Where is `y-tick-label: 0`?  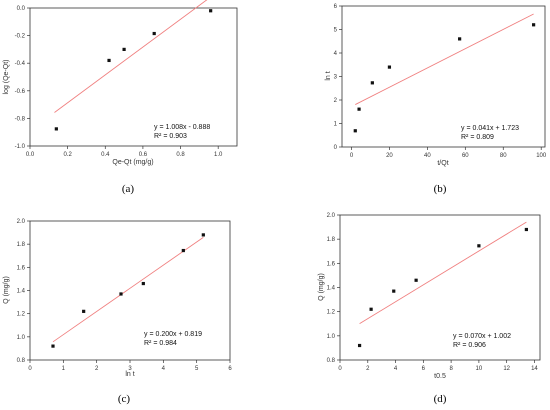 y-tick-label: 0 is located at coordinates (336, 148).